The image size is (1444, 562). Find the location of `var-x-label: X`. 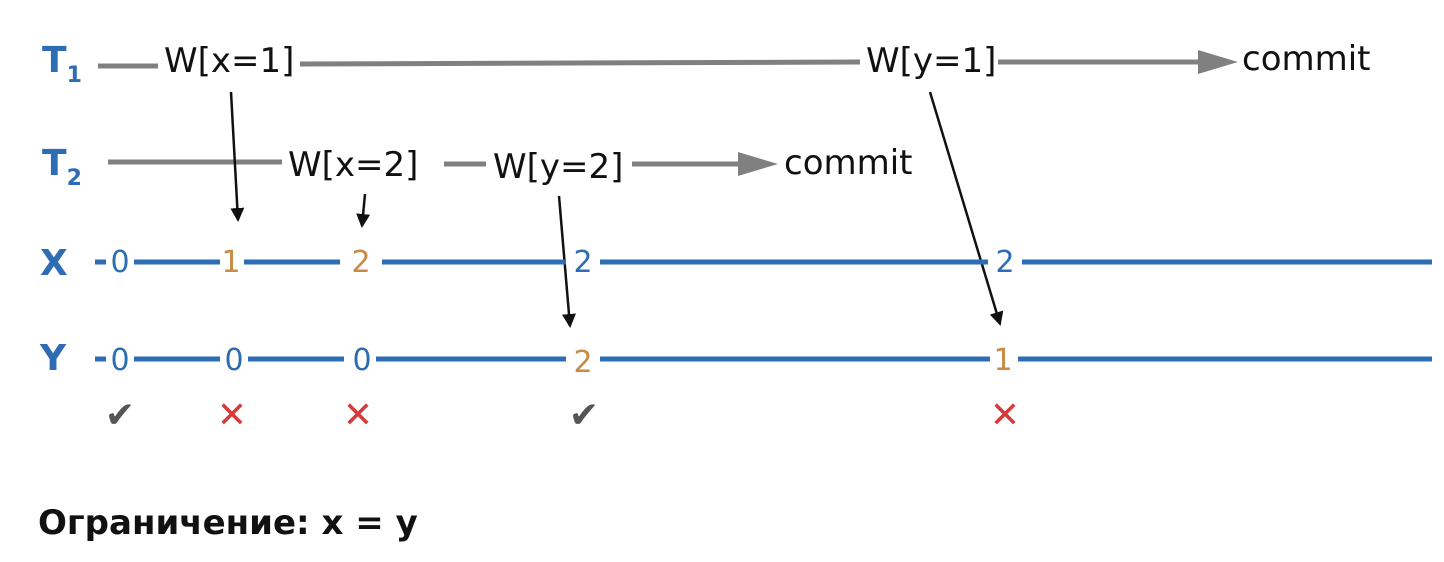

var-x-label: X is located at coordinates (54, 263).